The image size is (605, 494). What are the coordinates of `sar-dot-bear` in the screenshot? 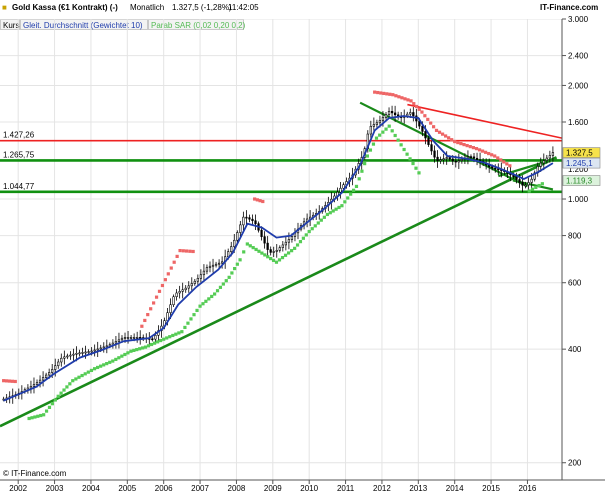 It's located at (467, 146).